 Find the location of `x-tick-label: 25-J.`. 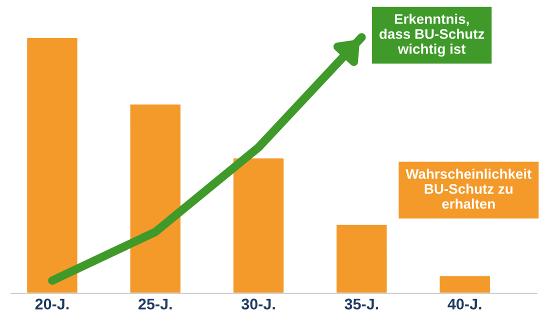

x-tick-label: 25-J. is located at coordinates (155, 304).